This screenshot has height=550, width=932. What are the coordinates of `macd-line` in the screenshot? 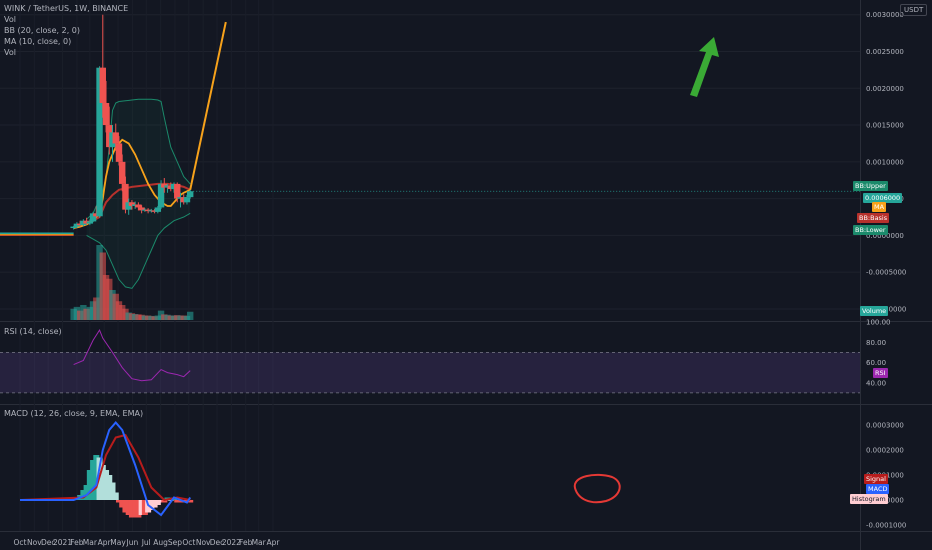 It's located at (106, 468).